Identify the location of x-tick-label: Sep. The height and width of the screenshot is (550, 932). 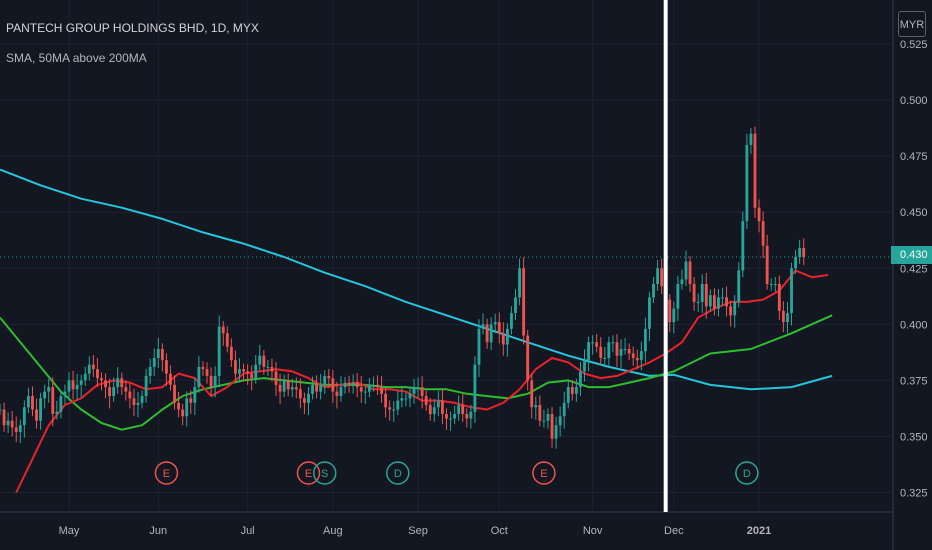
(418, 531).